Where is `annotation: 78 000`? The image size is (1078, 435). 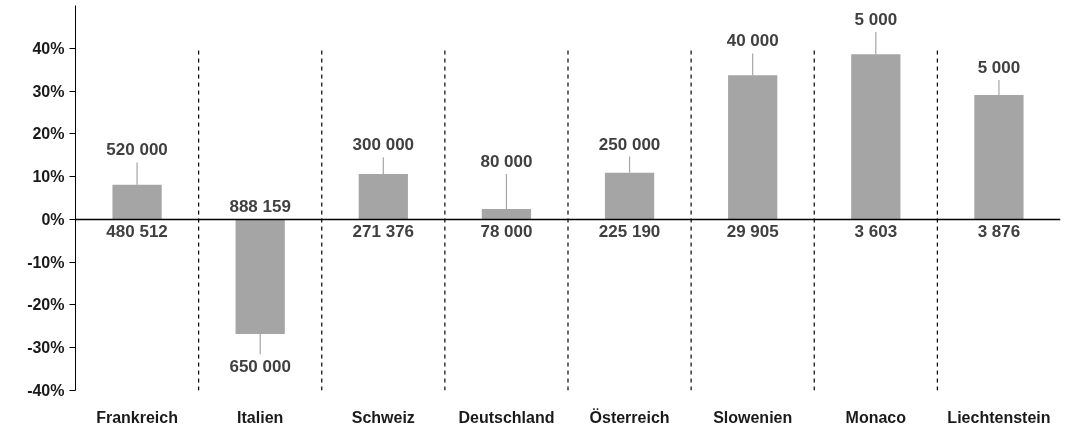 annotation: 78 000 is located at coordinates (506, 232).